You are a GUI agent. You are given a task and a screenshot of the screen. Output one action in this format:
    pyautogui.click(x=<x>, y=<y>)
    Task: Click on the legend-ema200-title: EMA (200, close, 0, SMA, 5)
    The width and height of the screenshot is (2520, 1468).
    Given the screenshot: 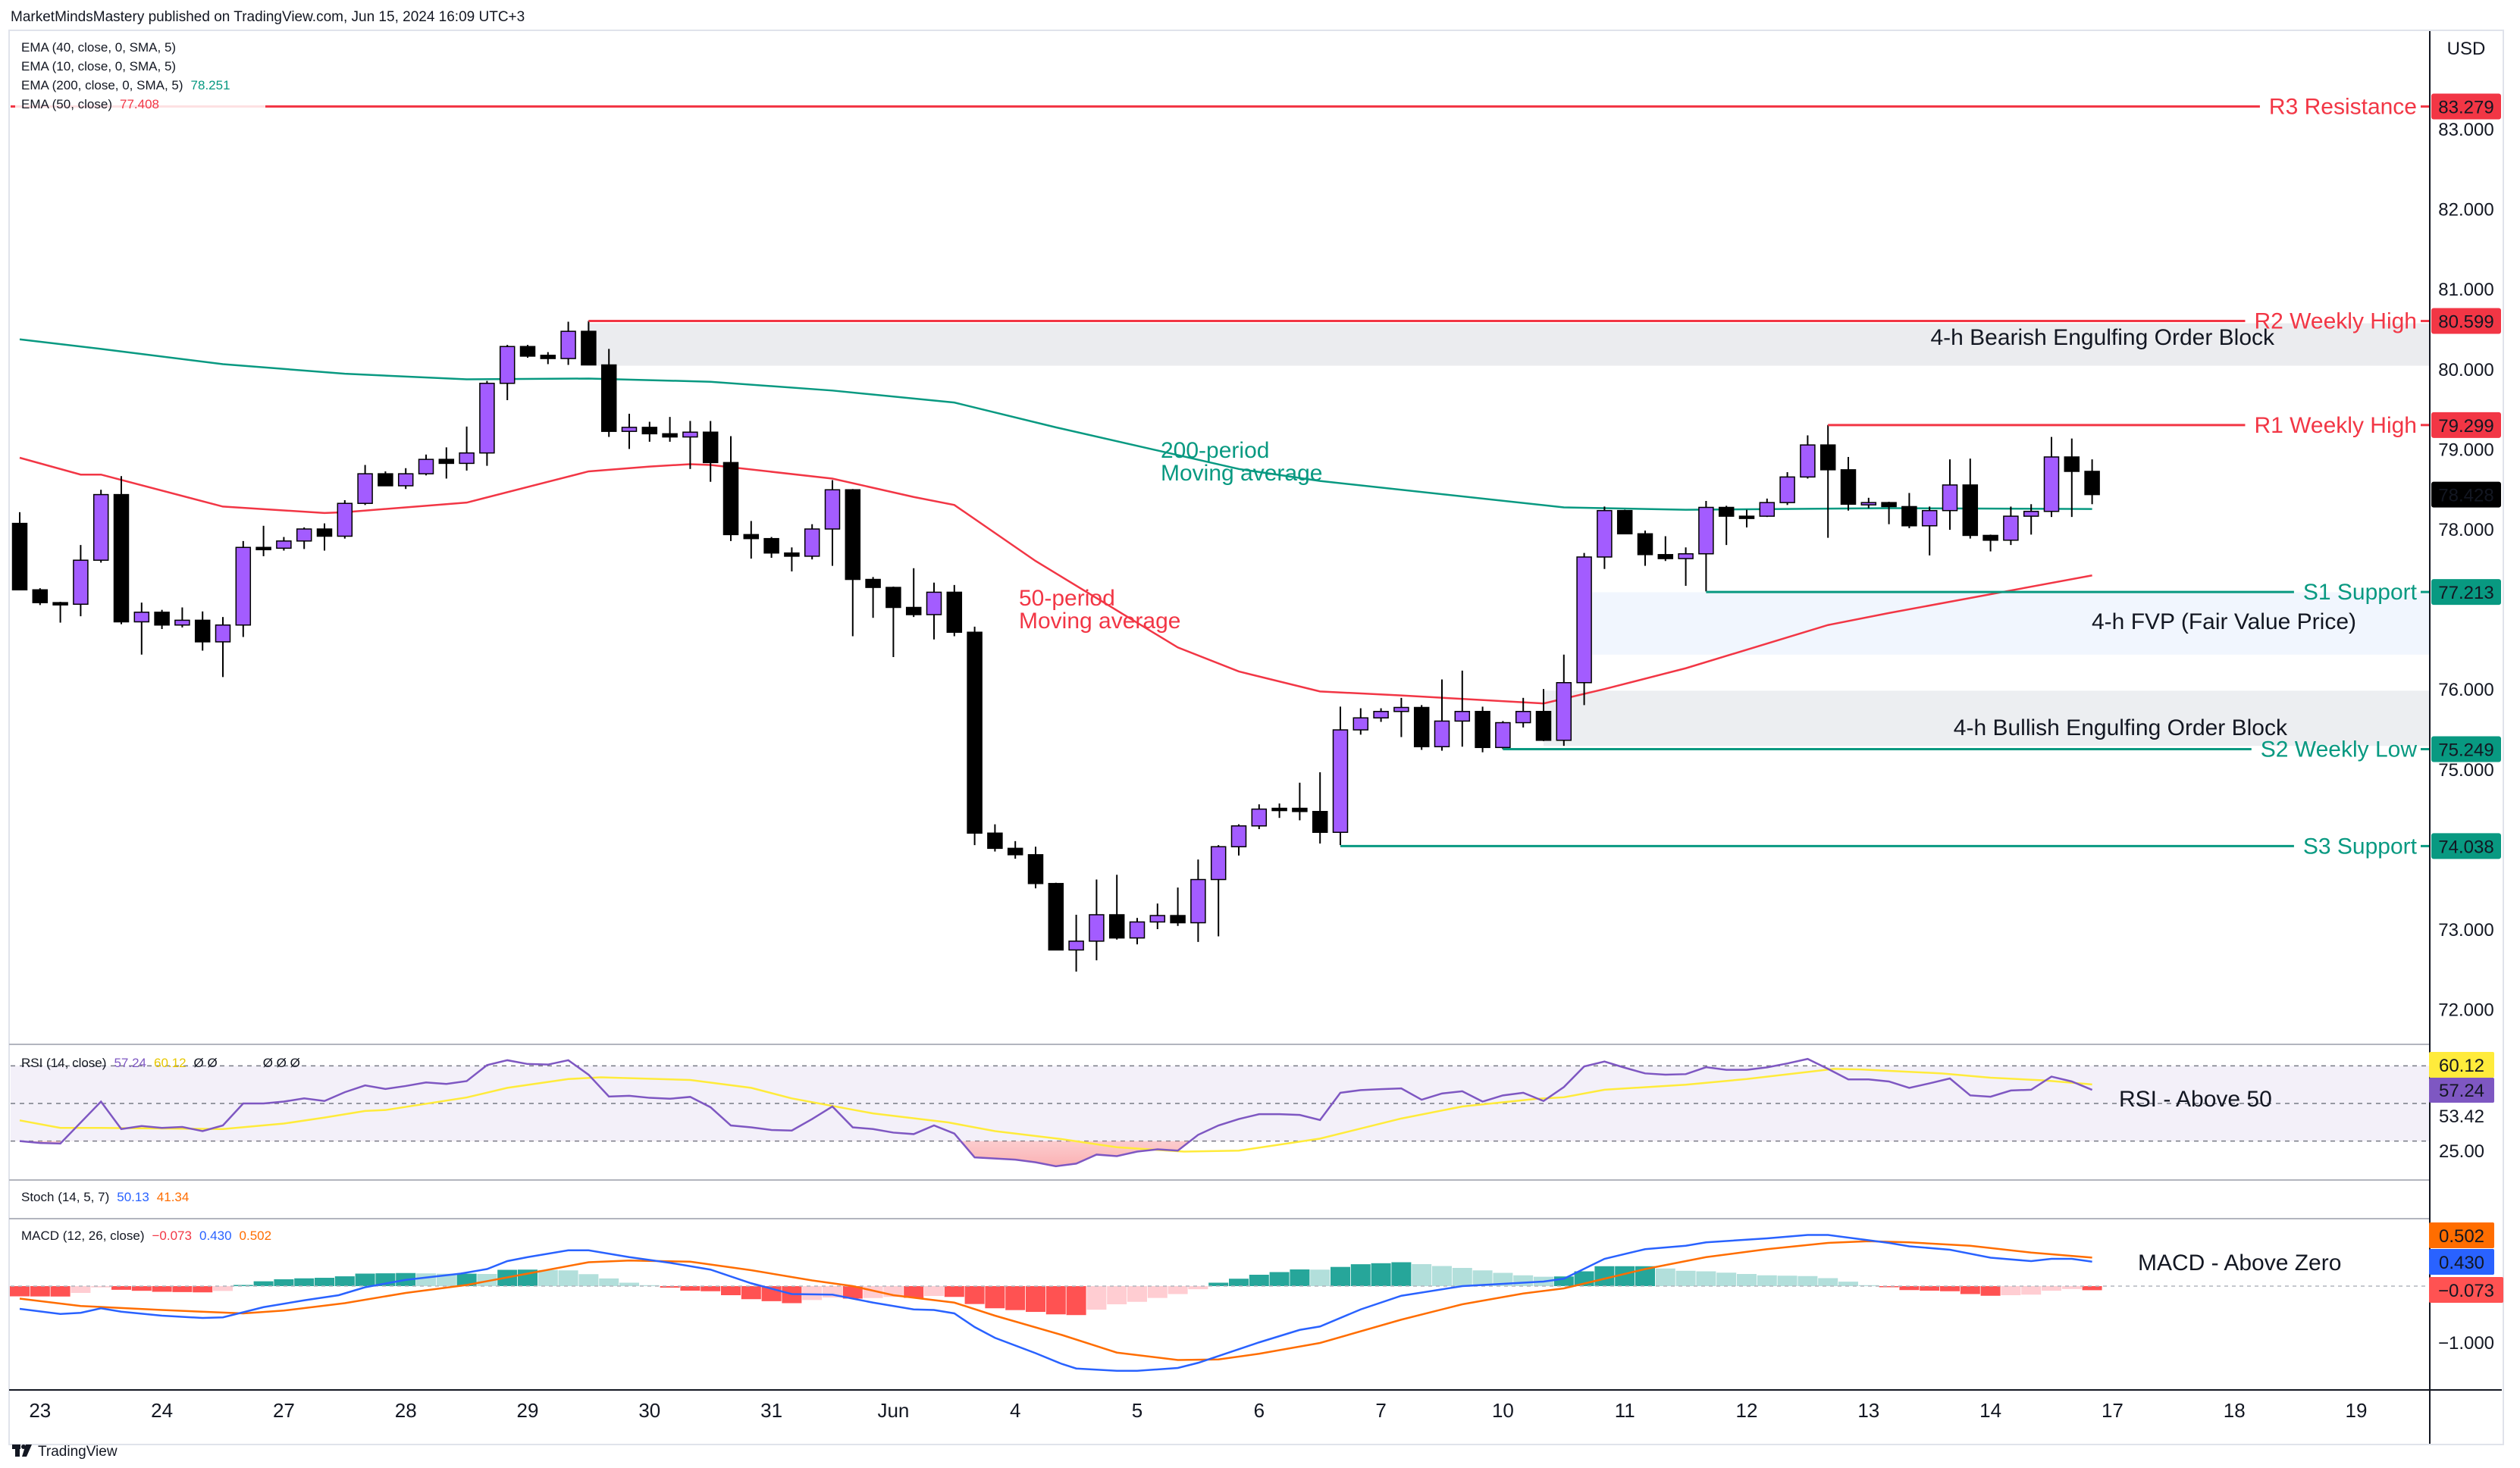 What is the action you would take?
    pyautogui.click(x=102, y=85)
    